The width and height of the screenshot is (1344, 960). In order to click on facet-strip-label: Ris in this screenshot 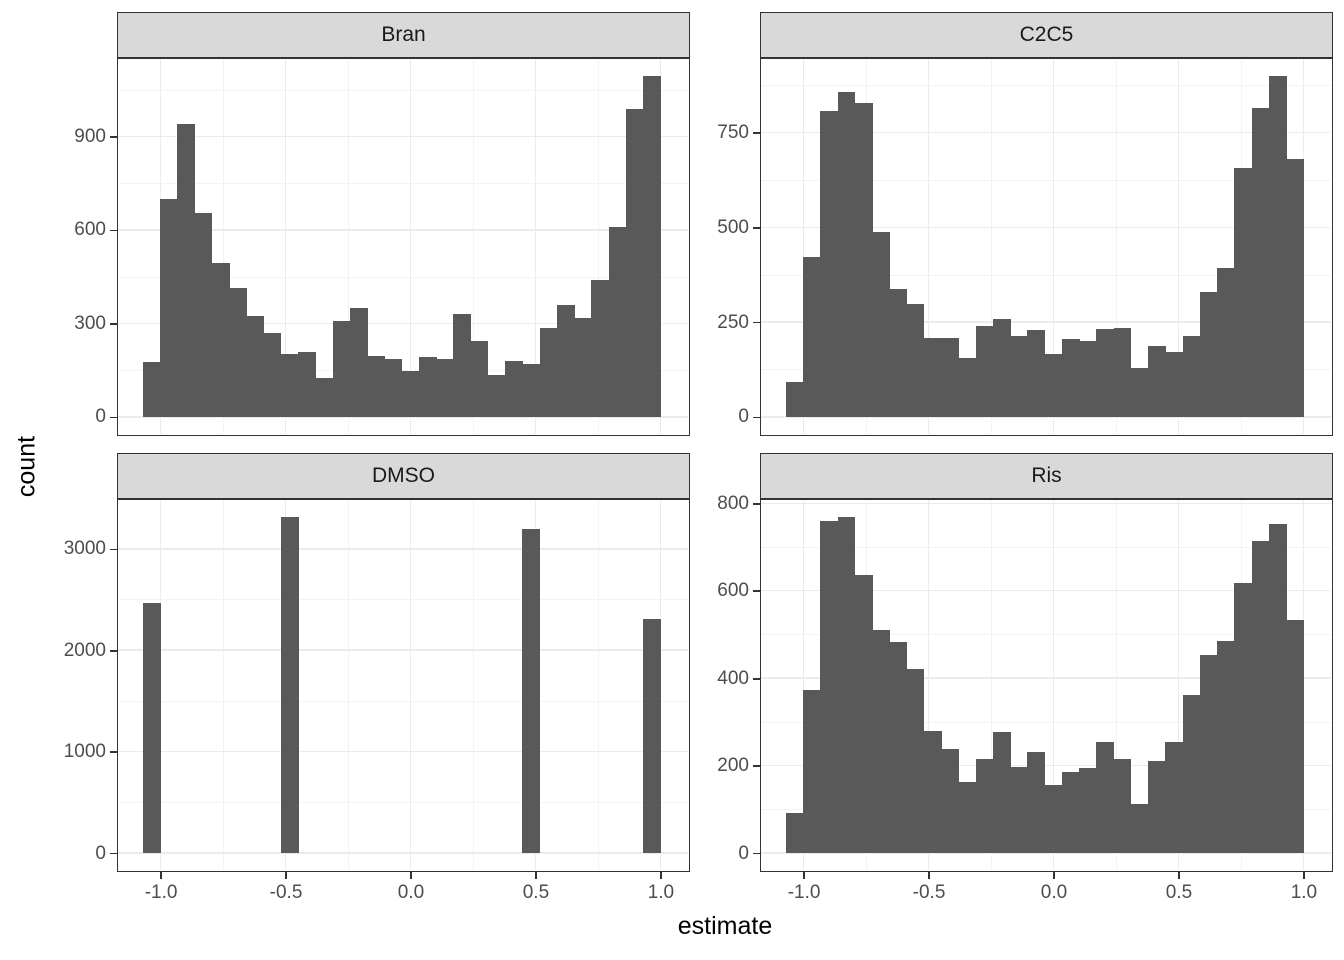, I will do `click(1046, 475)`.